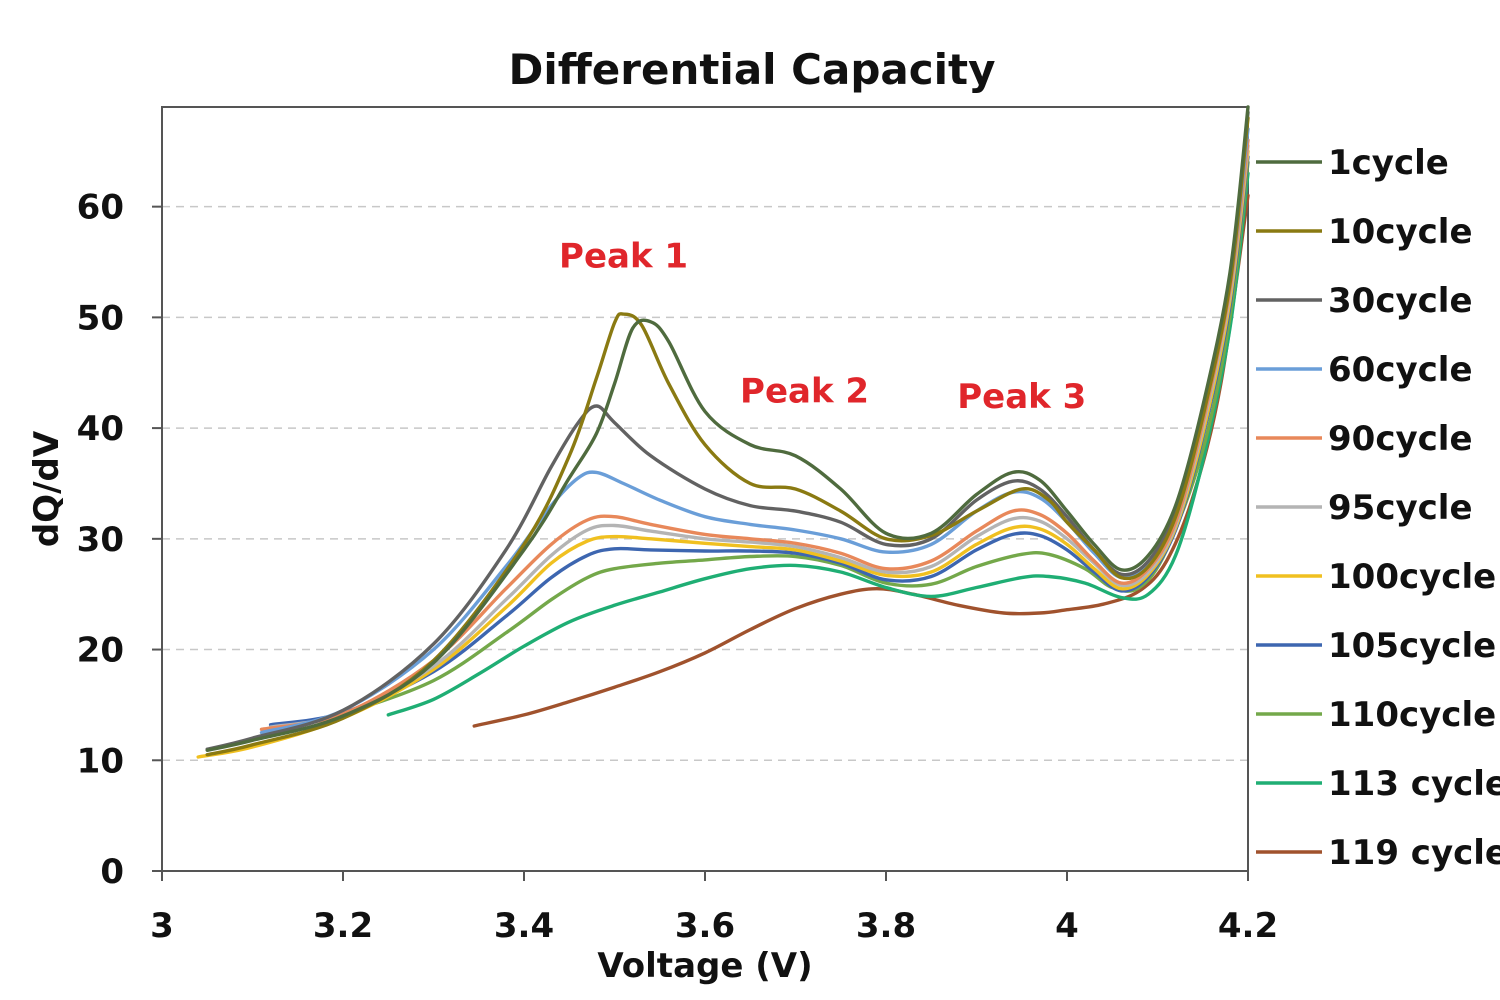 The image size is (1500, 1000). I want to click on legend-label-1cycle: 1cycle, so click(1388, 163).